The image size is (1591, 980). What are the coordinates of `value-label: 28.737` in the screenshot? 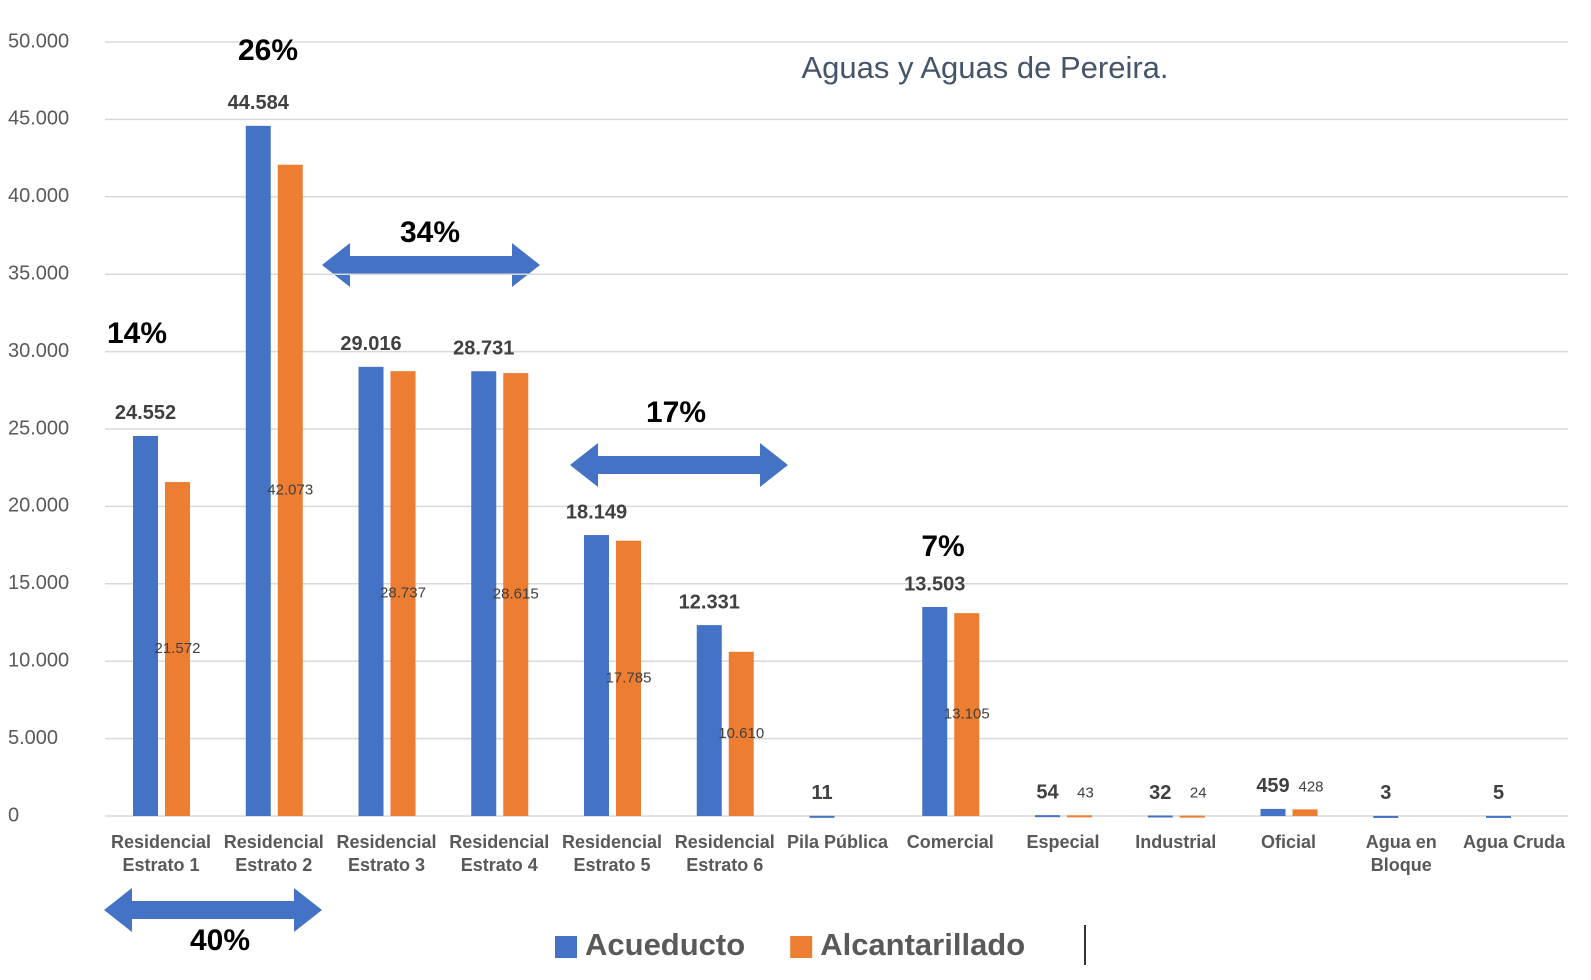 It's located at (403, 593).